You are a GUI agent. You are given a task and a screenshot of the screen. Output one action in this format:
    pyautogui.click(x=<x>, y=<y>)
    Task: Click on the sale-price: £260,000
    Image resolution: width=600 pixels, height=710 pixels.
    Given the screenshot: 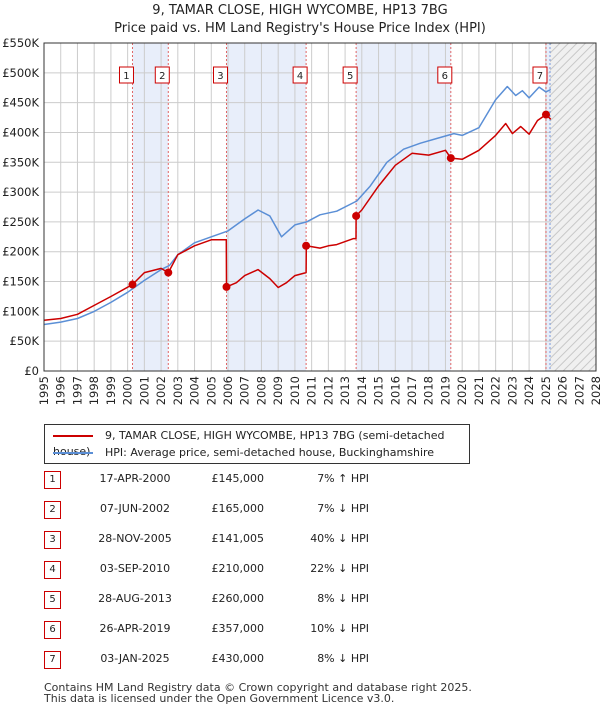 What is the action you would take?
    pyautogui.click(x=238, y=598)
    